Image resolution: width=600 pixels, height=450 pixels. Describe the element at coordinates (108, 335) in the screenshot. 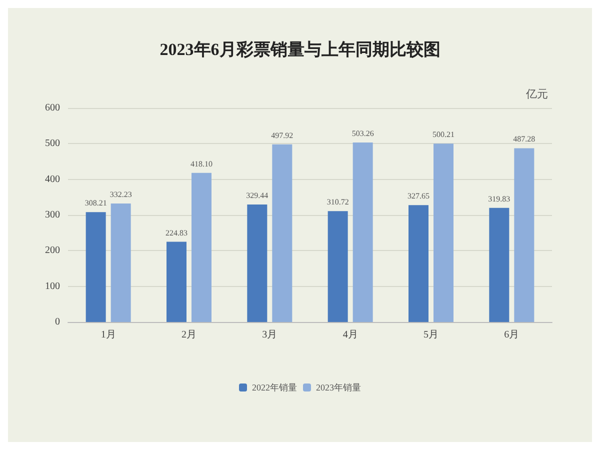

I see `x-tick-label: 1月` at that location.